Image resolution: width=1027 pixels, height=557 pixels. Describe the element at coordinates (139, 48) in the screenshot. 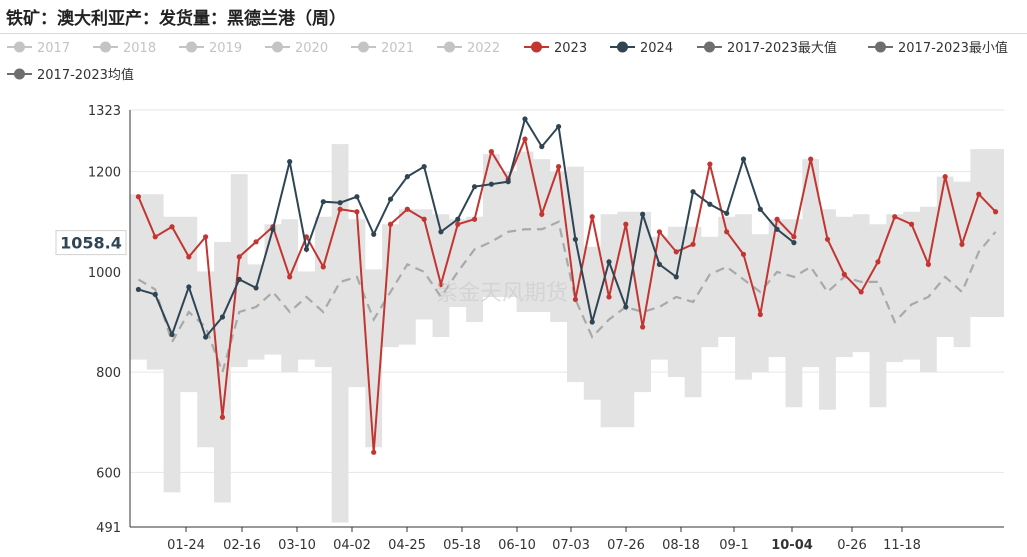

I see `legend-label-1: 2018` at that location.